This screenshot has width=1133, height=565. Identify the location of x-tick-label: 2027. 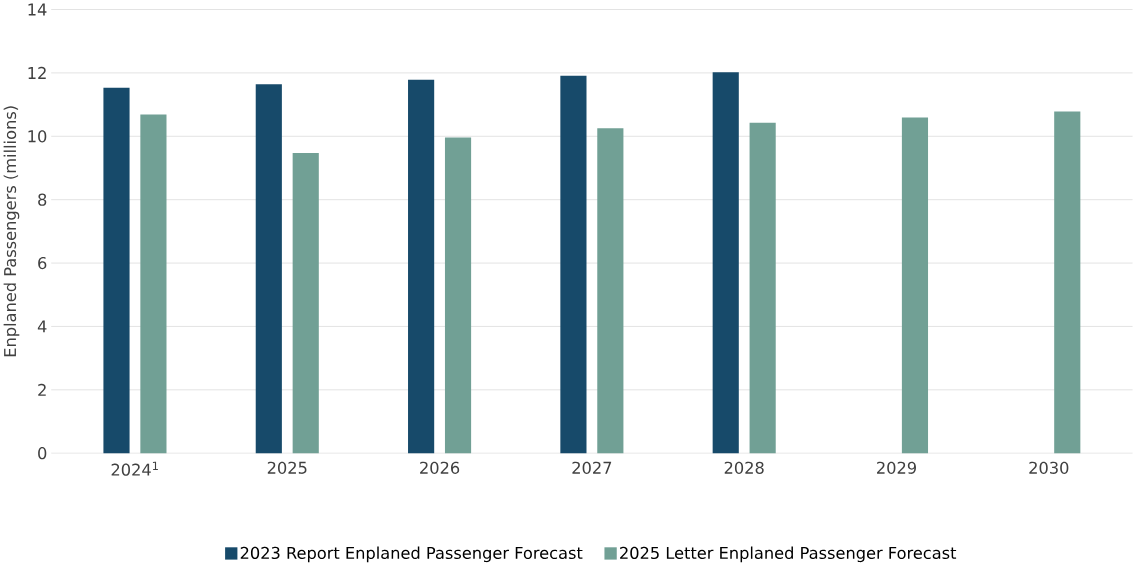
(592, 468).